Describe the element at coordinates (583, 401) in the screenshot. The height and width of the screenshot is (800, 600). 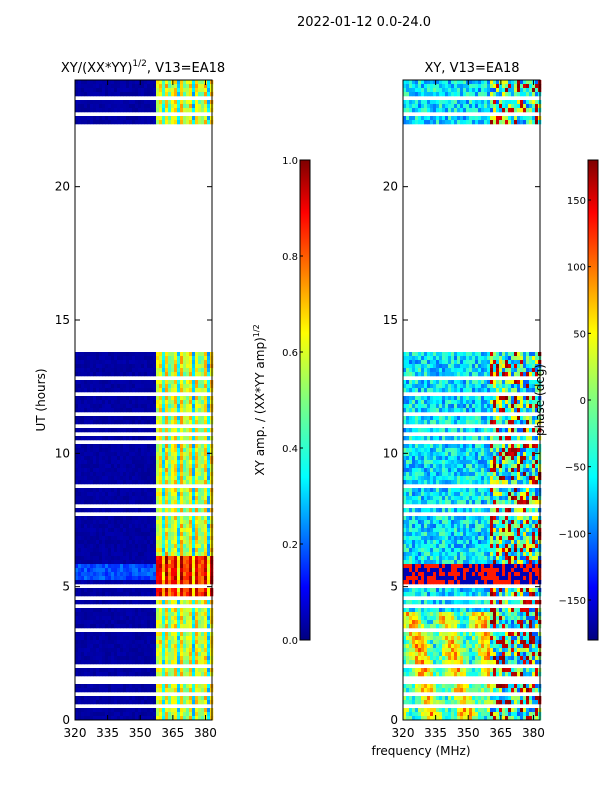
I see `right-colorbar-tick-label: 0` at that location.